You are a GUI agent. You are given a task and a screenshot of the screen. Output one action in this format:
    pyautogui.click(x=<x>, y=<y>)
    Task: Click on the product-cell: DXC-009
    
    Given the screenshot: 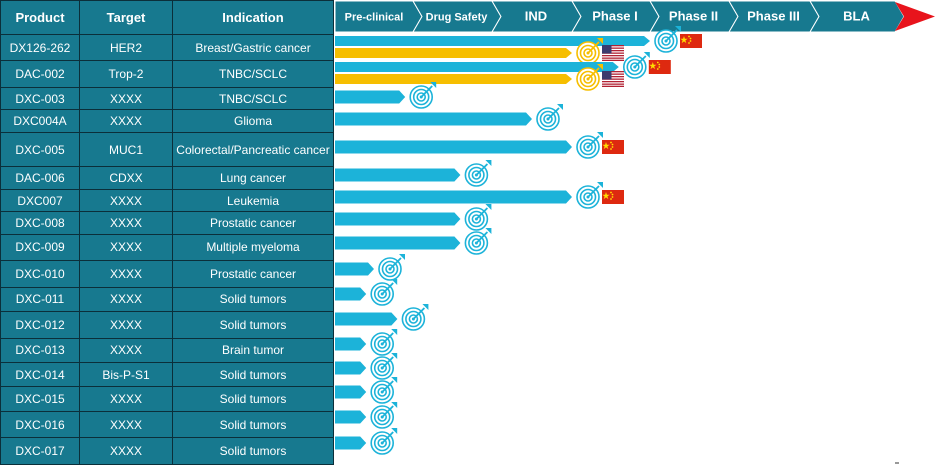 What is the action you would take?
    pyautogui.click(x=40, y=247)
    